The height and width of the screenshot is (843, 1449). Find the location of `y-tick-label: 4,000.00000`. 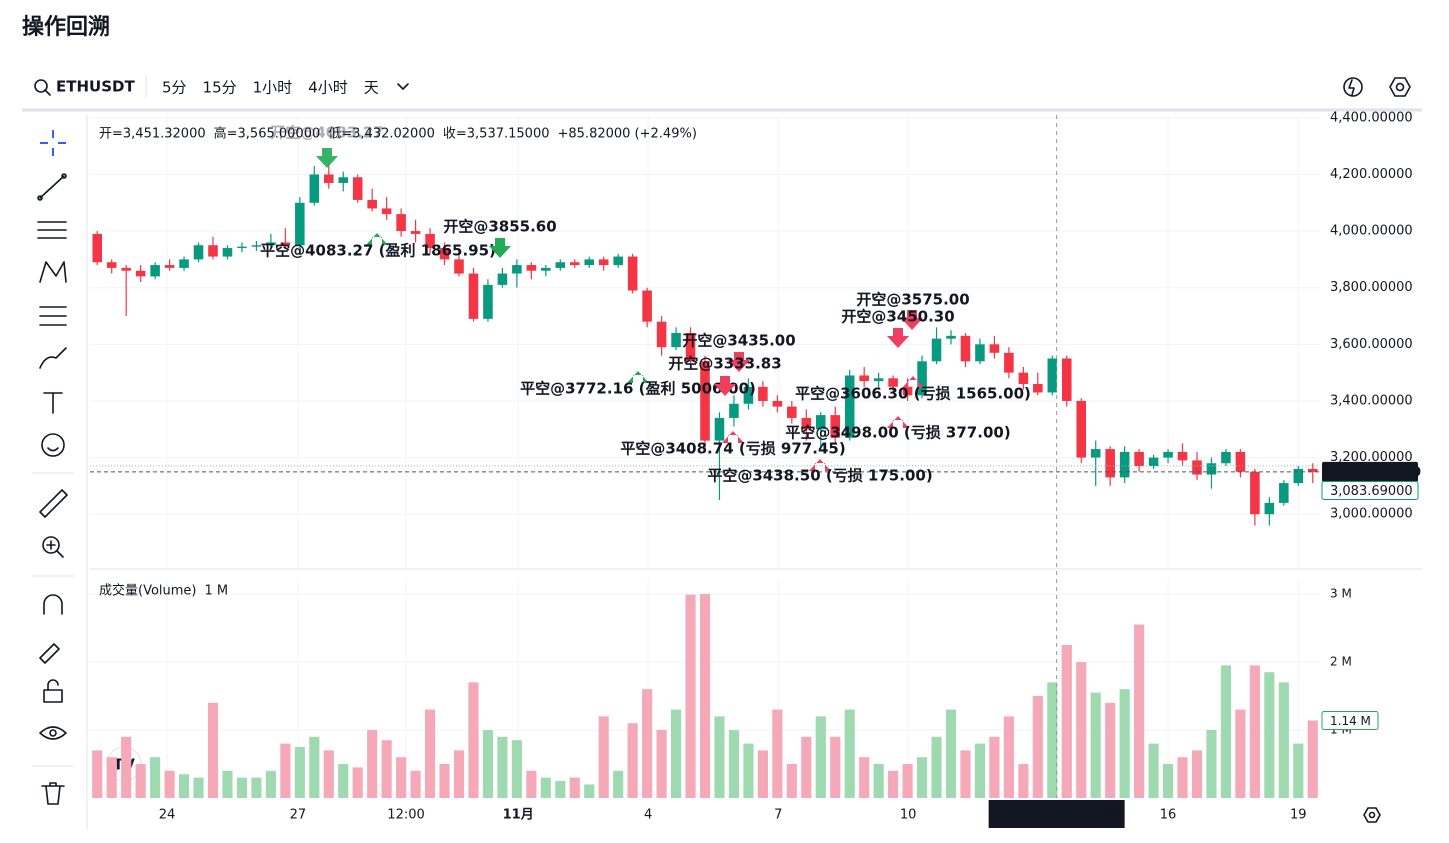

y-tick-label: 4,000.00000 is located at coordinates (1371, 231).